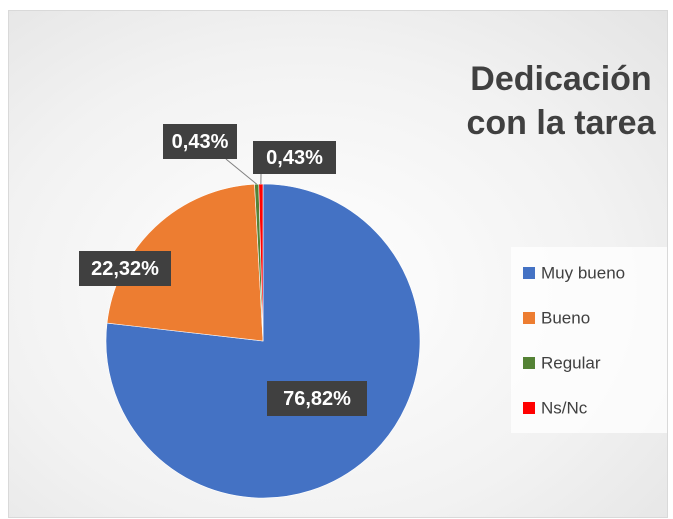 This screenshot has height=519, width=673. What do you see at coordinates (185, 262) in the screenshot?
I see `pie-slice` at bounding box center [185, 262].